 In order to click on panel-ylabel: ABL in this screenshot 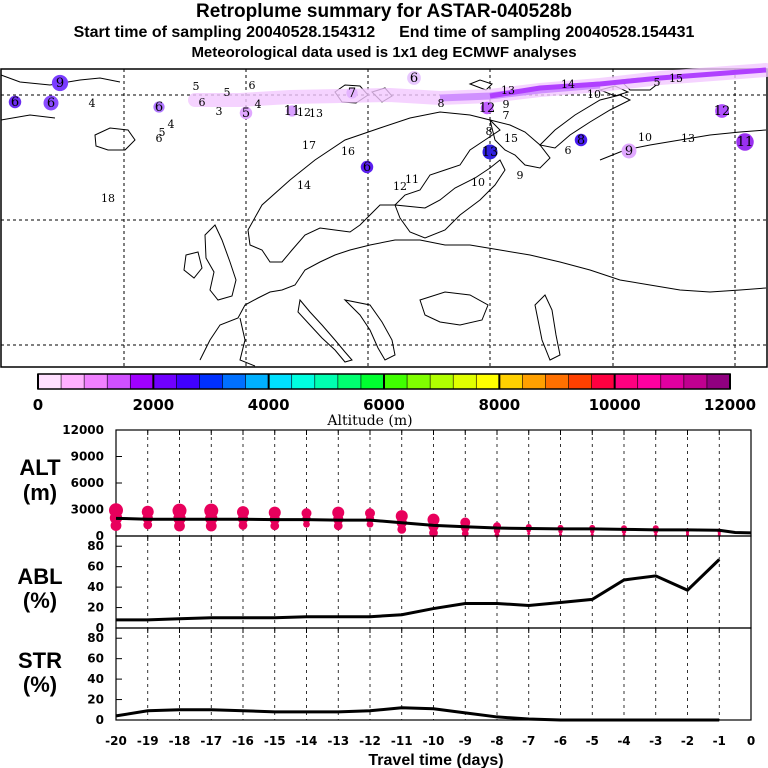, I will do `click(39, 576)`.